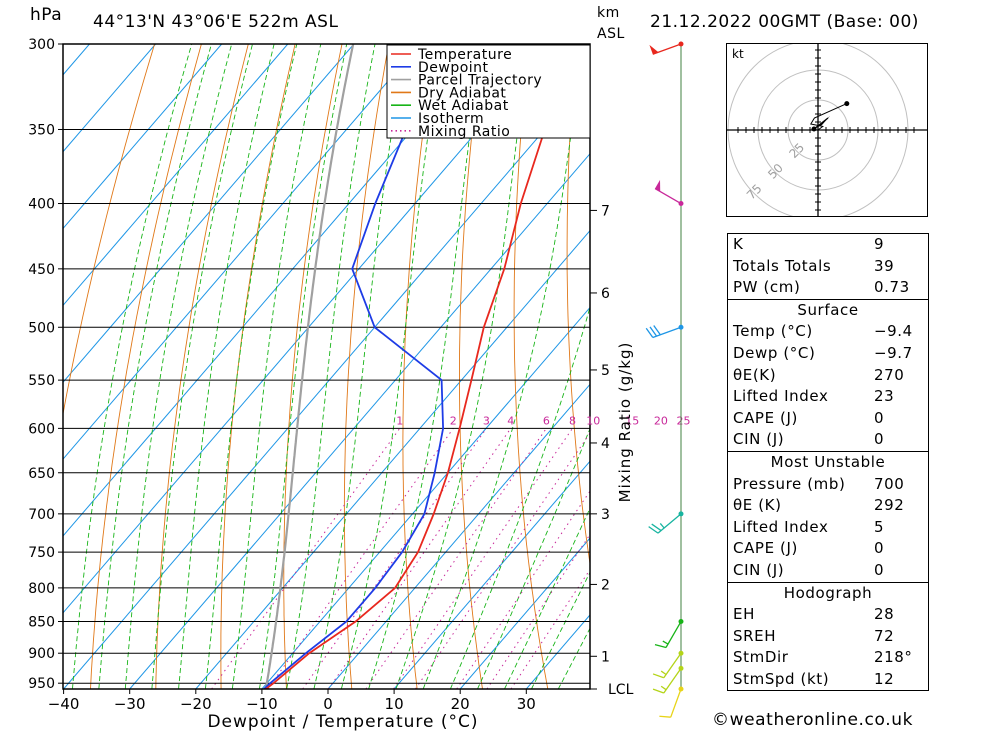 This screenshot has height=733, width=1000. Describe the element at coordinates (41, 45) in the screenshot. I see `pressure-tick-label: 300` at that location.